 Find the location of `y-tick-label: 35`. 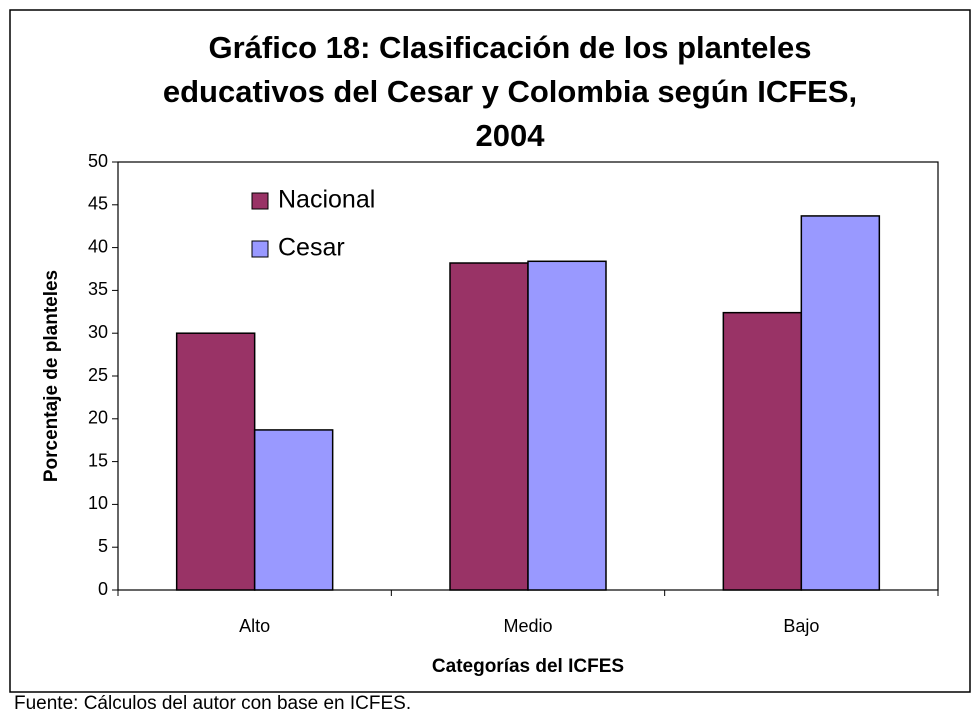

y-tick-label: 35 is located at coordinates (98, 289).